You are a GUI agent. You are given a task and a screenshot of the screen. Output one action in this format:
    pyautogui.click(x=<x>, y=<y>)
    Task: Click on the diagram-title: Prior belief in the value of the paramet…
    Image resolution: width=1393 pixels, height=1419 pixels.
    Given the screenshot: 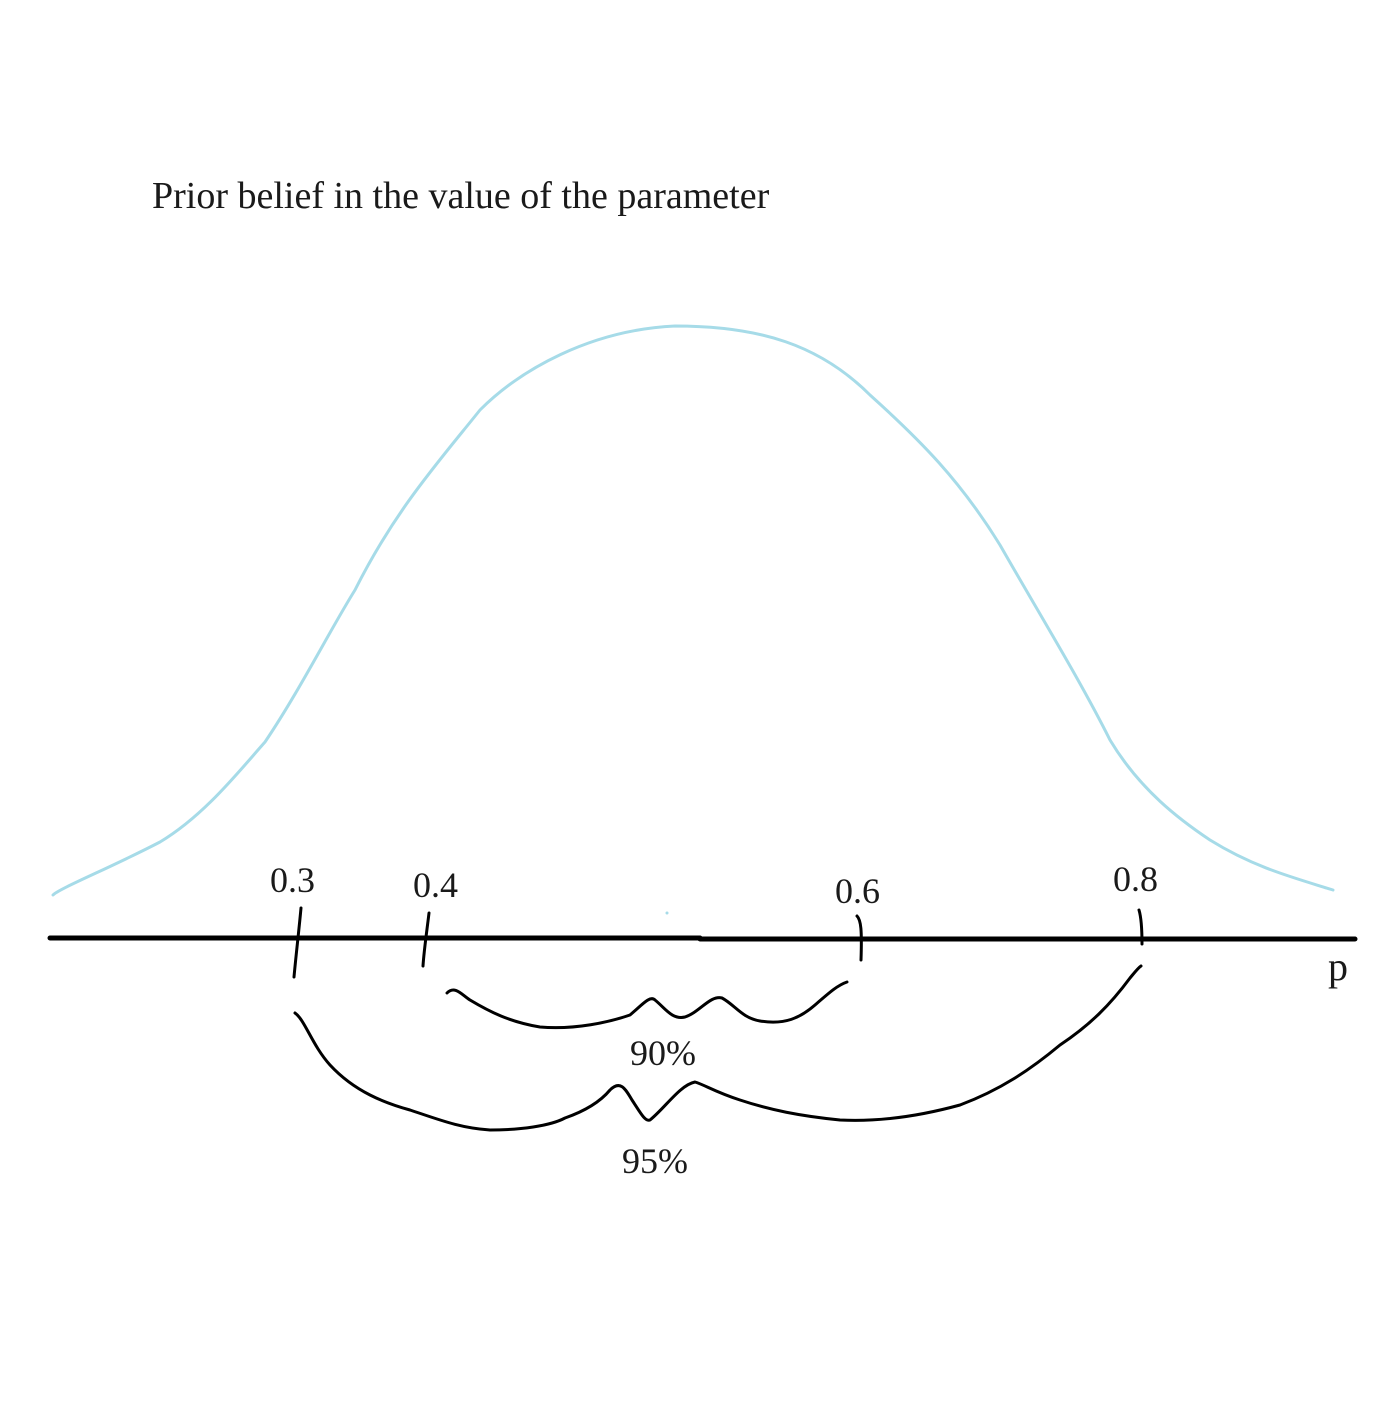 What is the action you would take?
    pyautogui.click(x=461, y=196)
    